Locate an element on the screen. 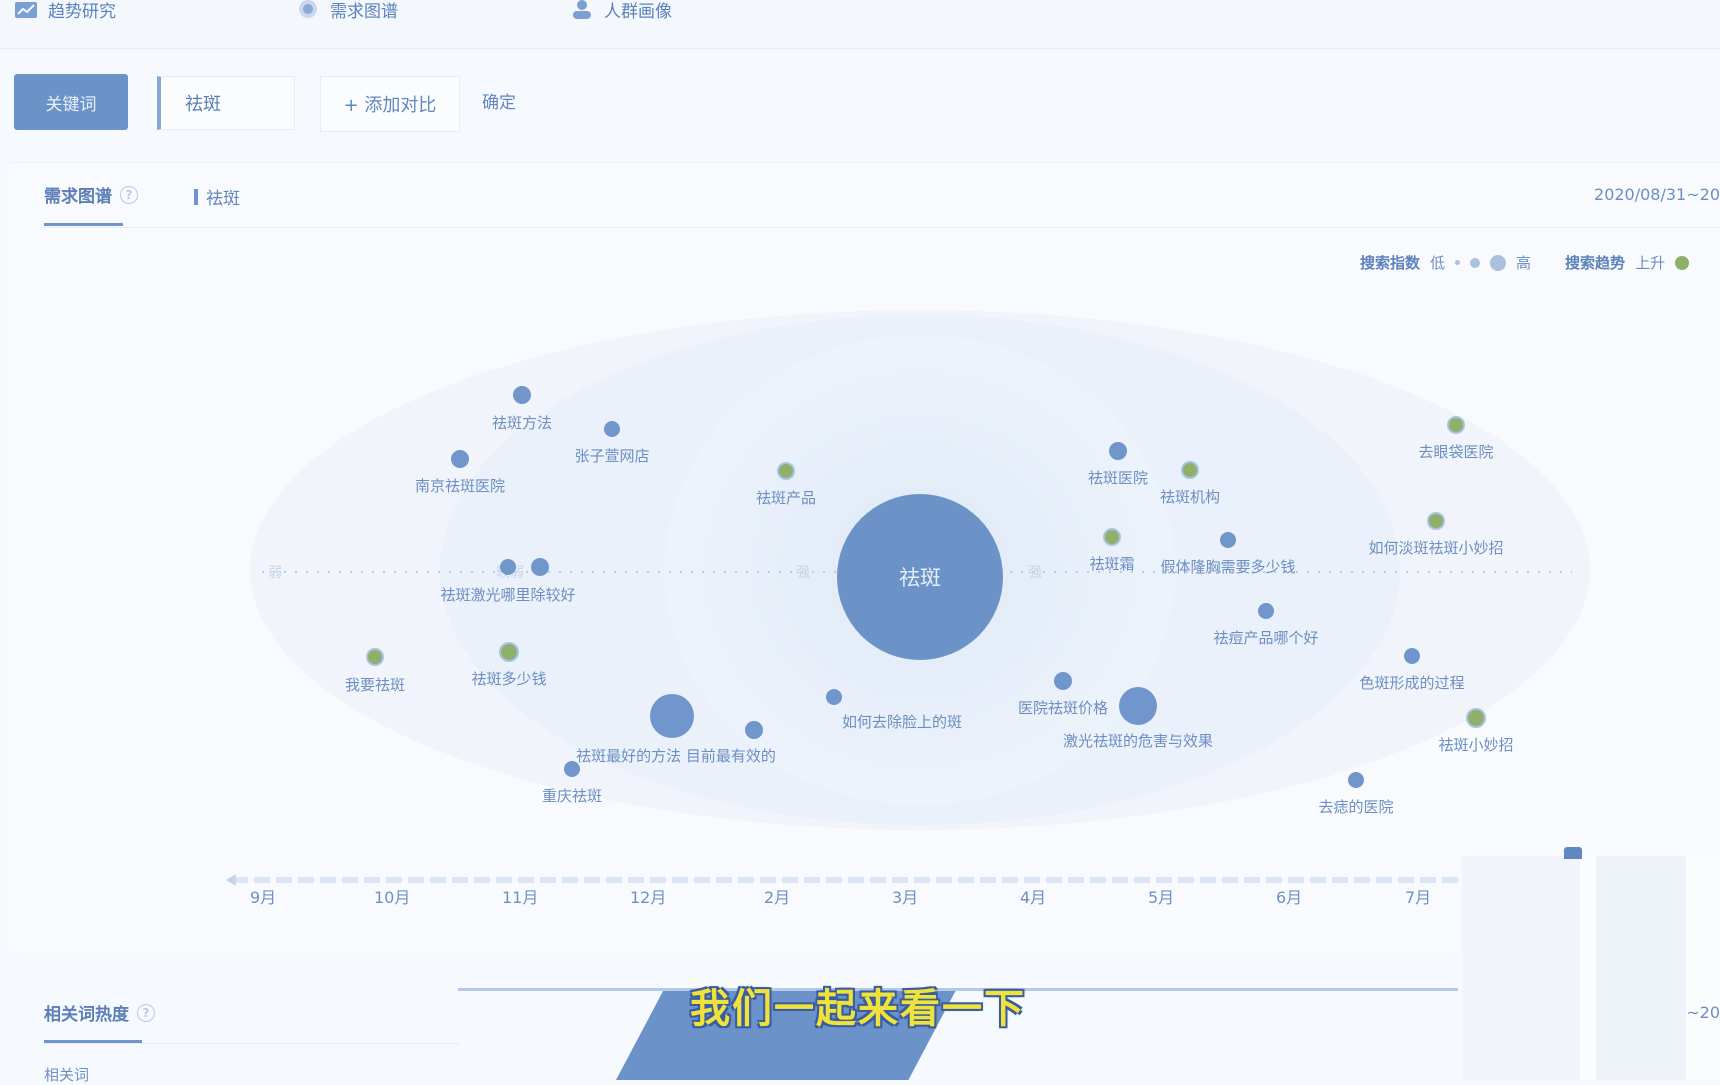 This screenshot has width=1720, height=1085. nav-item-trend: 趋势研究 is located at coordinates (65, 12).